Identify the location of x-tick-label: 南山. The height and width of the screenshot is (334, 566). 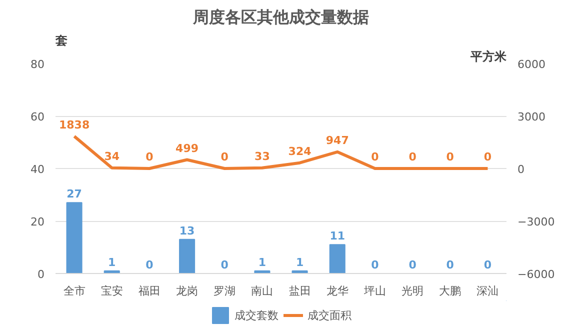
(262, 291).